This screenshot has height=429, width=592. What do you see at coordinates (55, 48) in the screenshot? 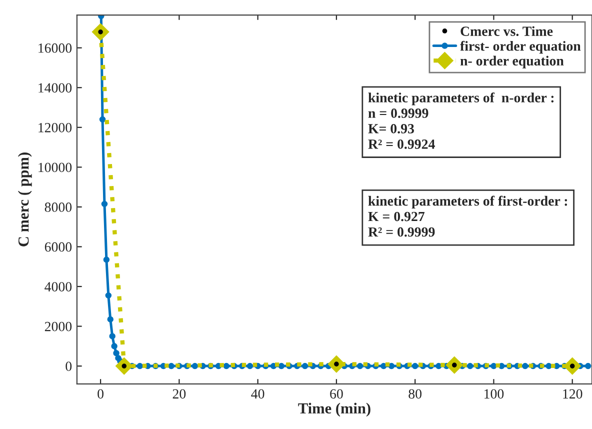
I see `y-tick-label: 16000` at bounding box center [55, 48].